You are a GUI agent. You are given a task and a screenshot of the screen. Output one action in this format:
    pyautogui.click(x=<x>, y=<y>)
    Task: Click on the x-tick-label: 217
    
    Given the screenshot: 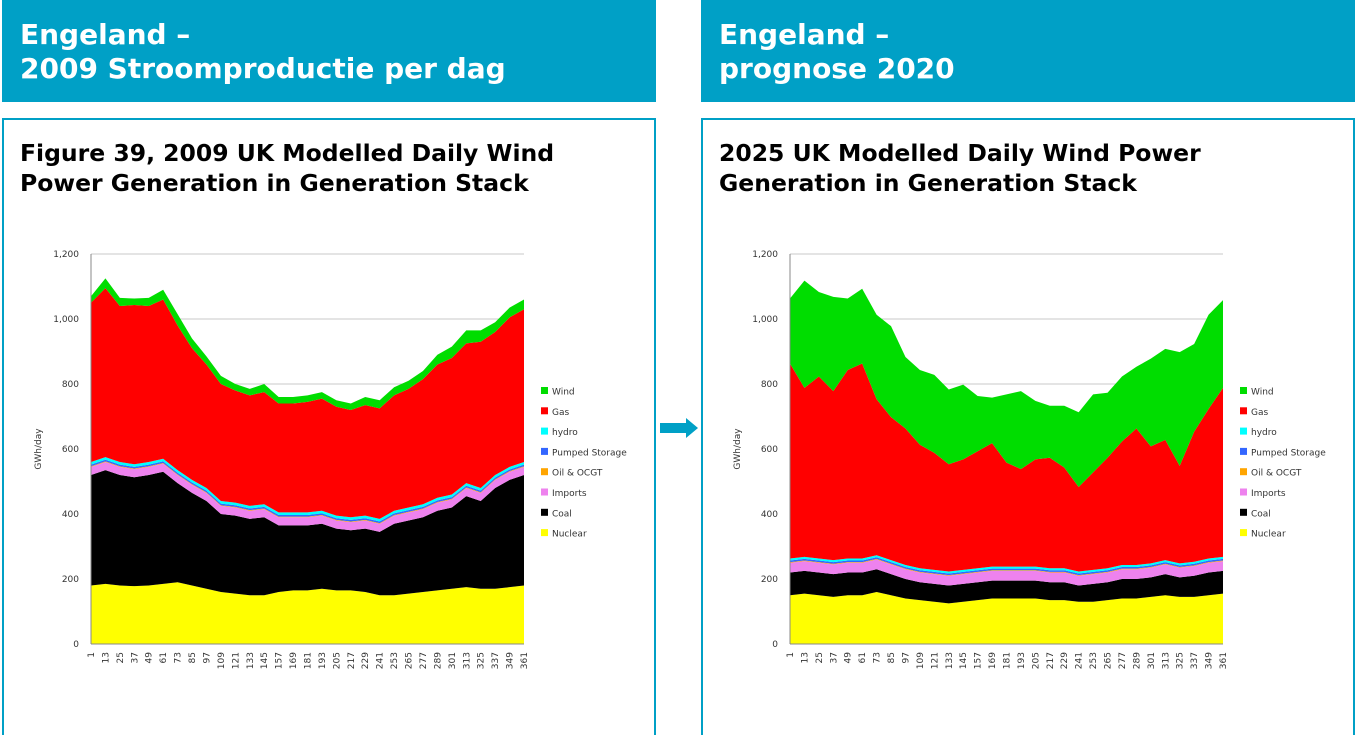 What is the action you would take?
    pyautogui.click(x=1051, y=660)
    